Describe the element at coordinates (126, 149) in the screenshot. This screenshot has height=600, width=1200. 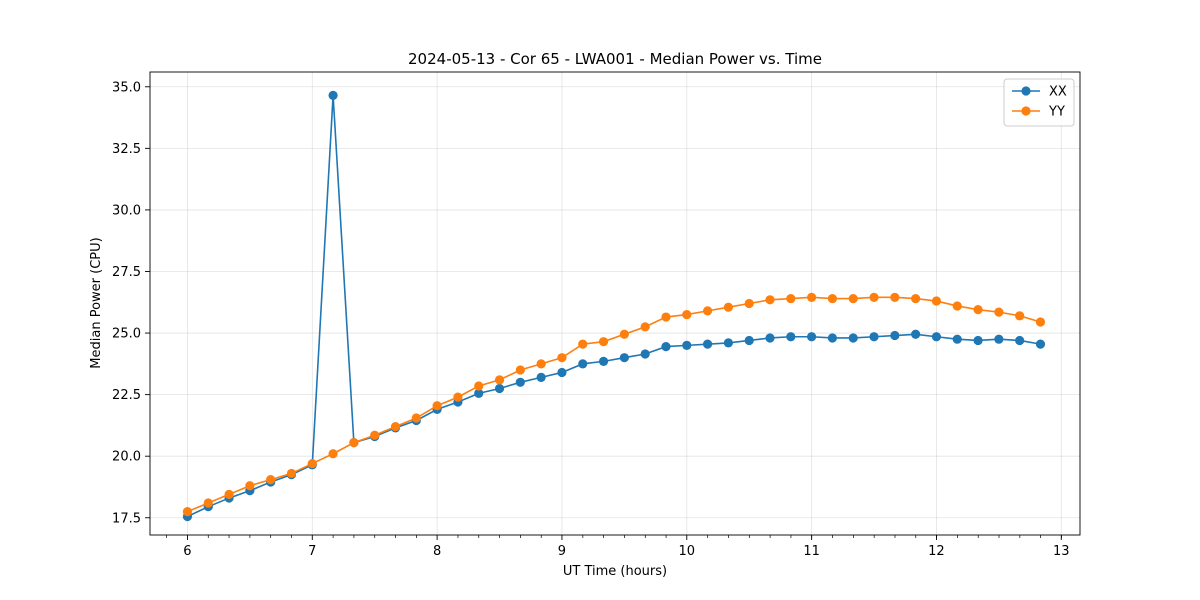
I see `y-tick-label: 32.5` at that location.